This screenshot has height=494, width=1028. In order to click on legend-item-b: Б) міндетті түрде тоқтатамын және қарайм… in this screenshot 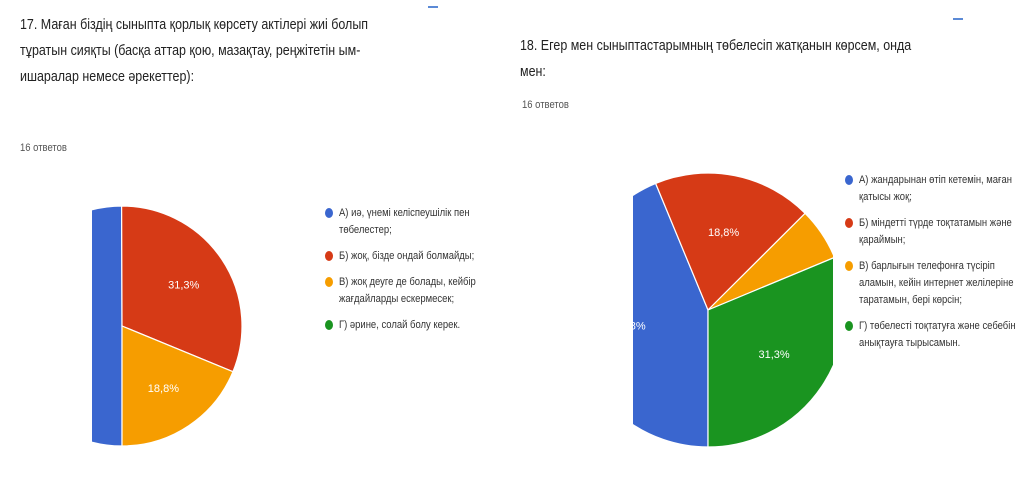, I will do `click(935, 232)`.